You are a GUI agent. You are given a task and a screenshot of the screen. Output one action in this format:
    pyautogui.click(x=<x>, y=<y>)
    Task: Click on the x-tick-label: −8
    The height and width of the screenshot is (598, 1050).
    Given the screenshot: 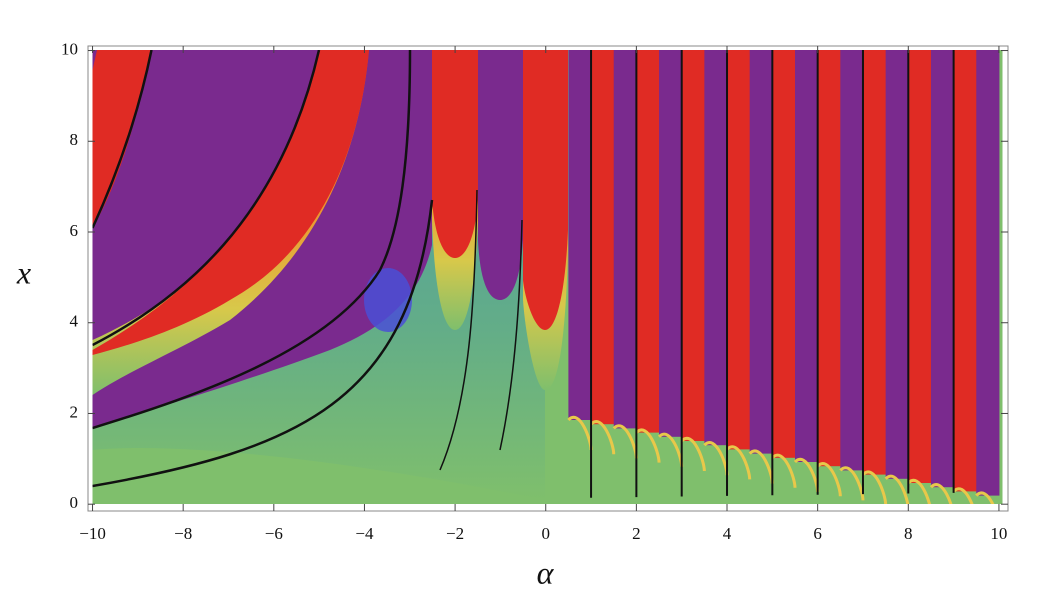 What is the action you would take?
    pyautogui.click(x=183, y=533)
    